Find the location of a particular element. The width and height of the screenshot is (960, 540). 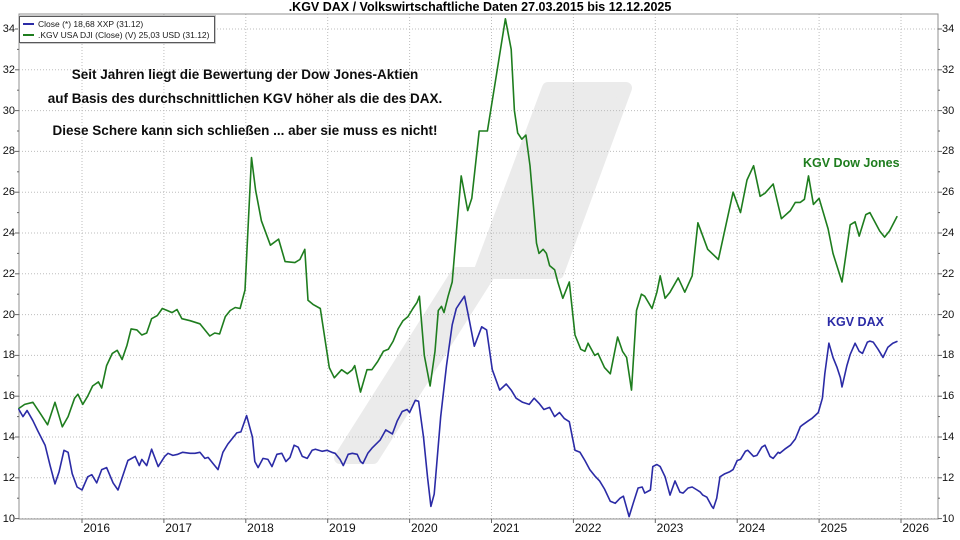

y-axis-label-left: 30 is located at coordinates (8, 110).